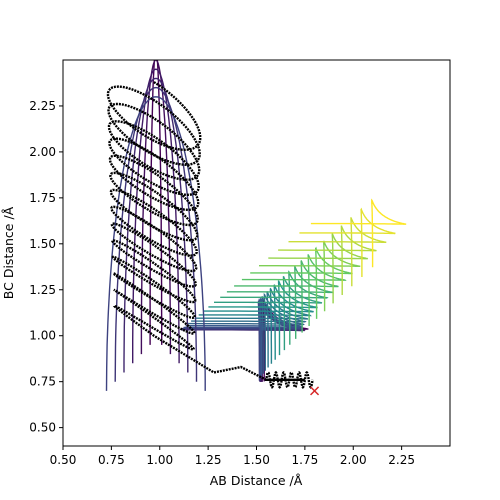 Image resolution: width=500 pixels, height=500 pixels. I want to click on x-tick-label: 1.00, so click(159, 460).